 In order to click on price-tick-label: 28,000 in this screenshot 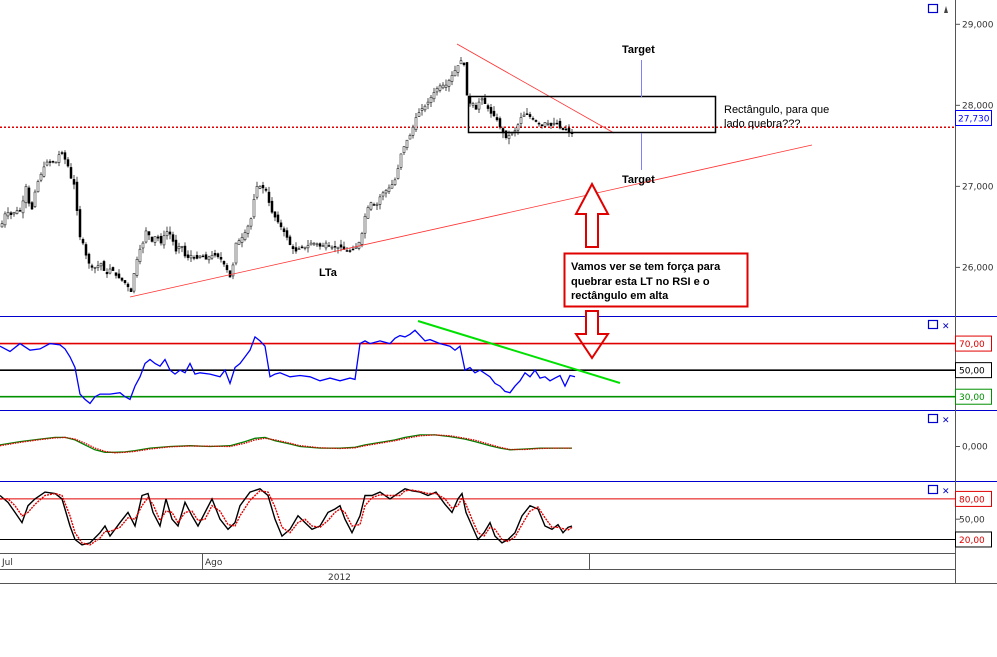, I will do `click(978, 106)`.